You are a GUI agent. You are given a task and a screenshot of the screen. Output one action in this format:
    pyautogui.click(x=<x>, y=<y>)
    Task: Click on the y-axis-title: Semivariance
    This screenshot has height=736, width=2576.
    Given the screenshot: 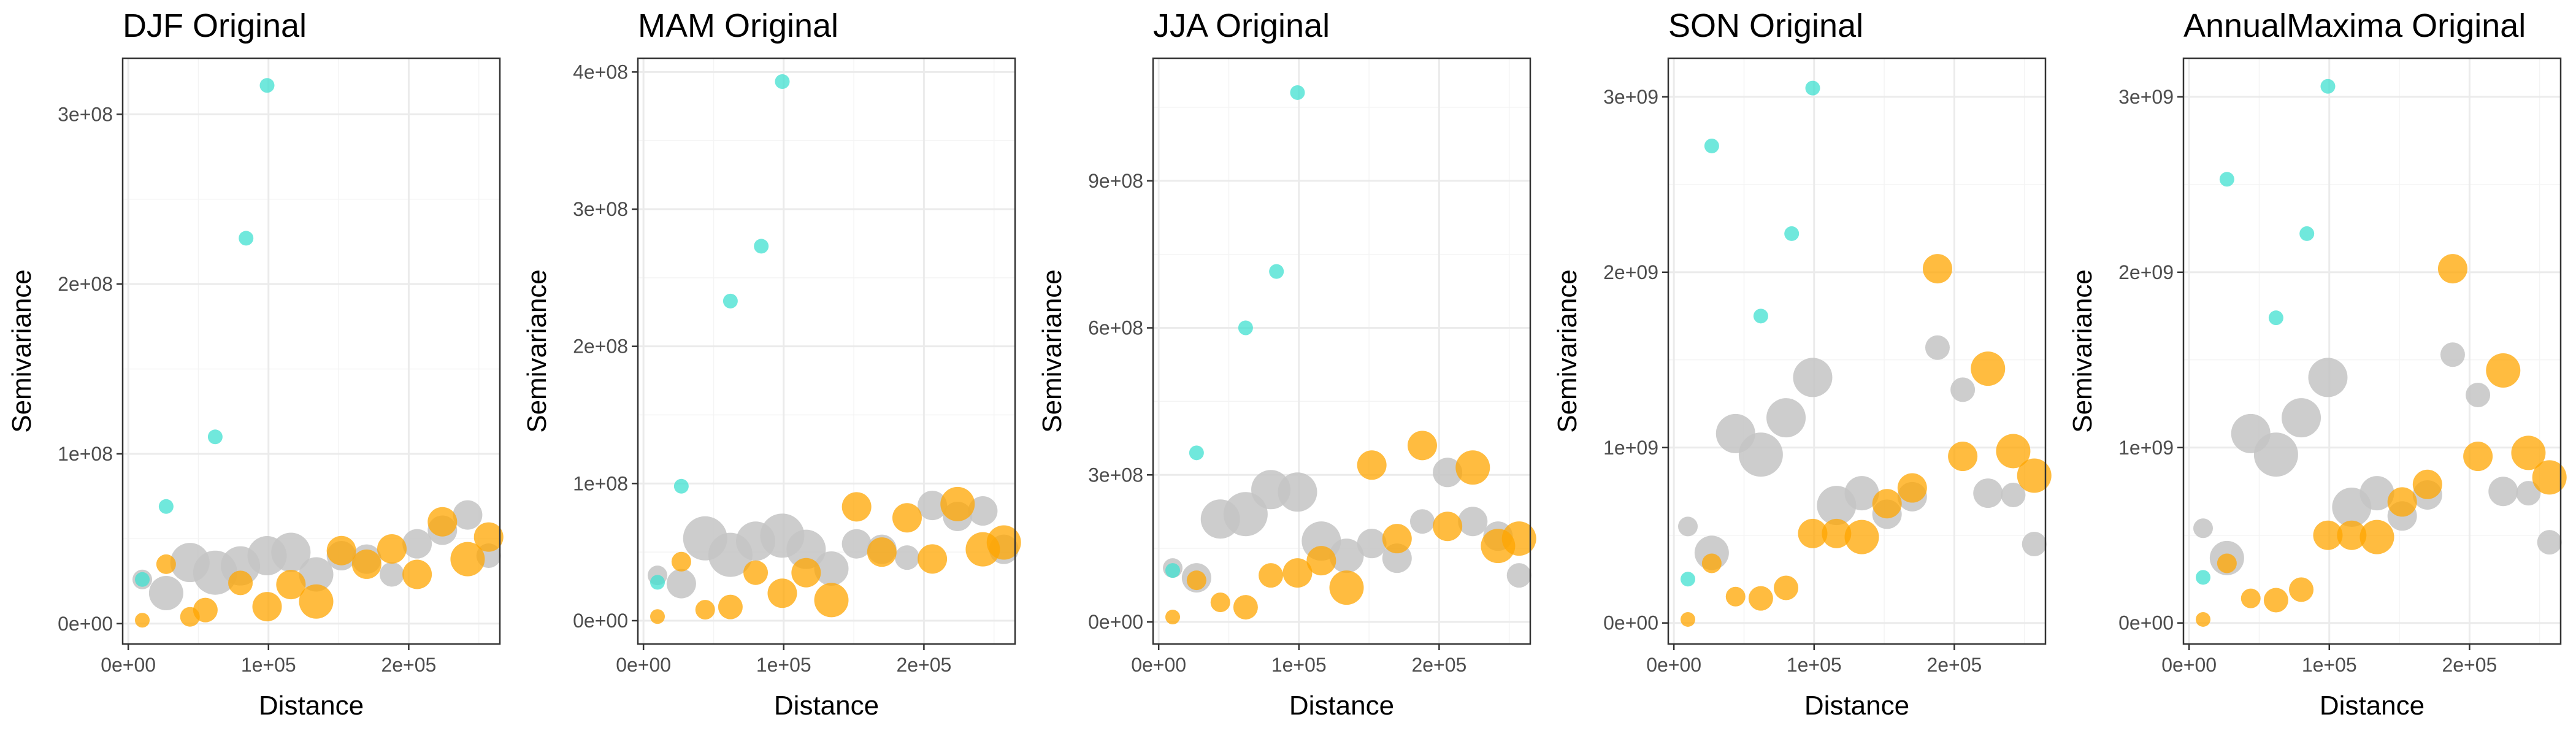 What is the action you would take?
    pyautogui.click(x=22, y=351)
    